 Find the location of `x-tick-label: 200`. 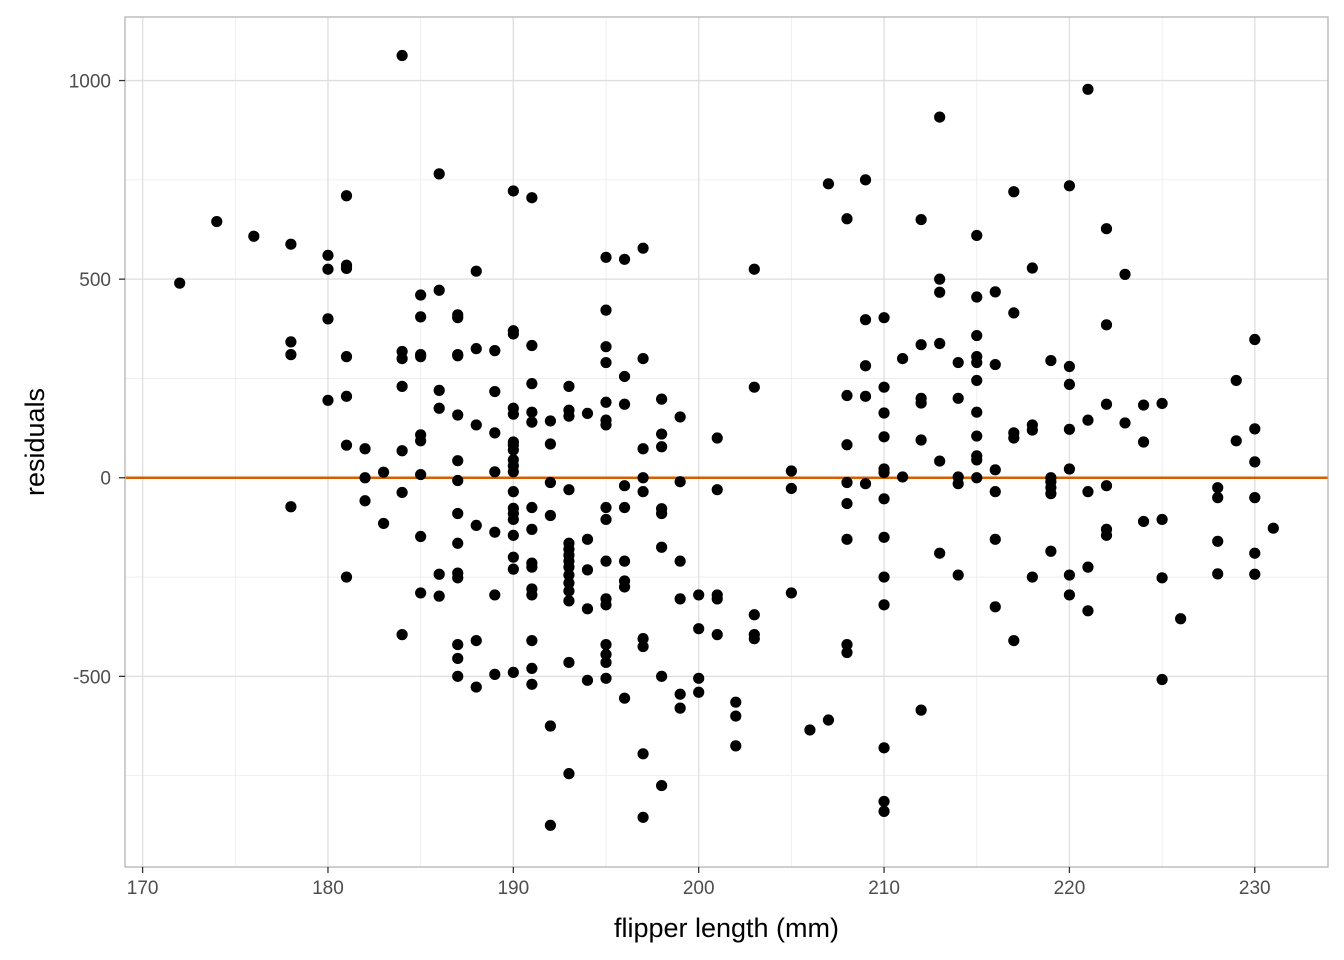

x-tick-label: 200 is located at coordinates (699, 888).